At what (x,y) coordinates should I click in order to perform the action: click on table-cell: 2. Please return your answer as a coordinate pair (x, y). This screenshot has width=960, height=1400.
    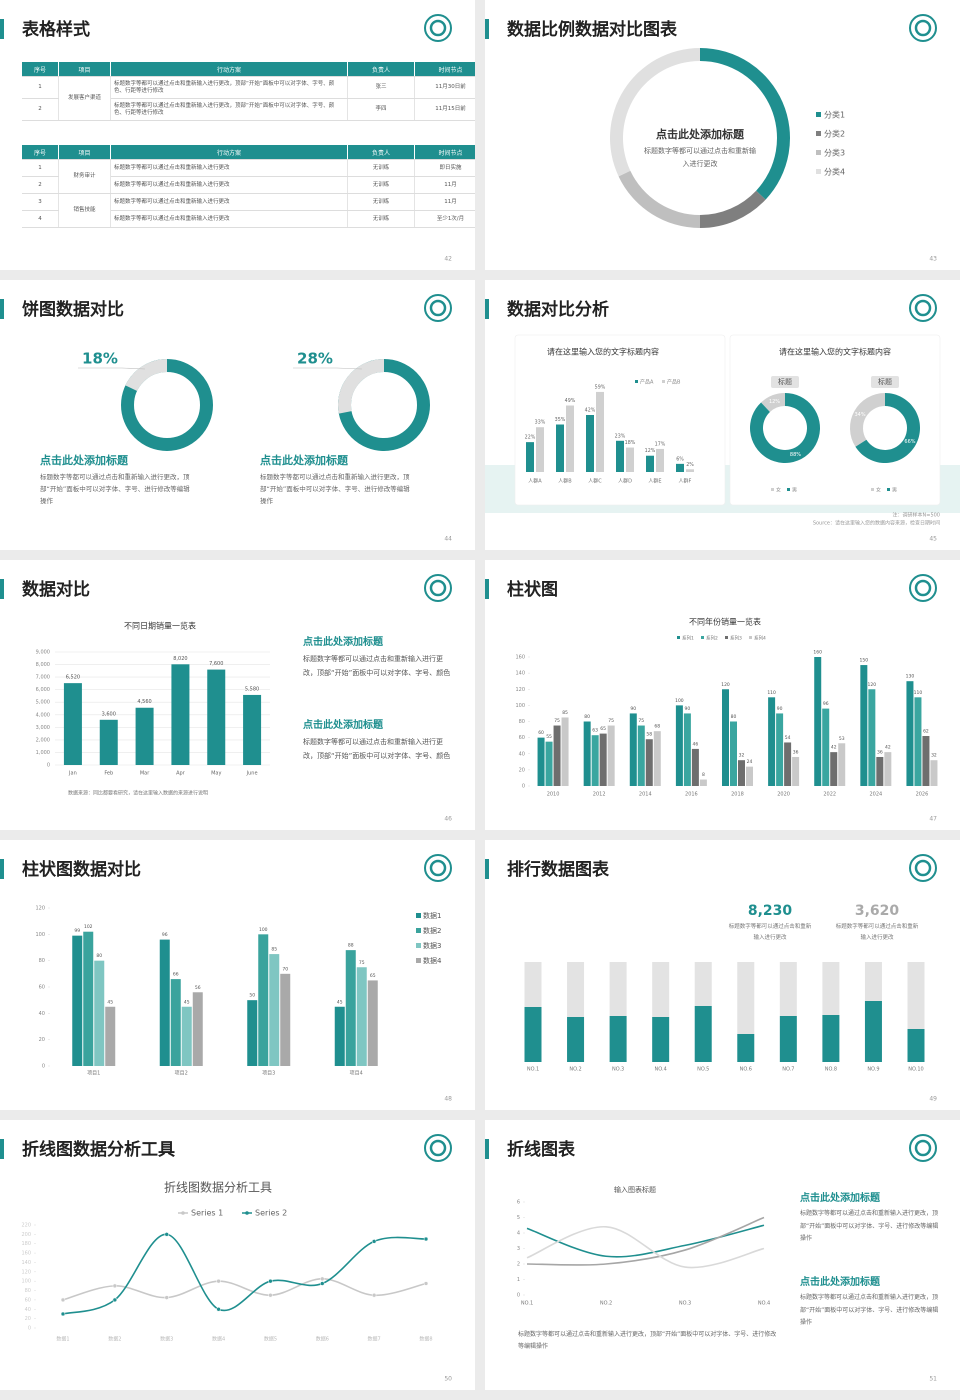
    Looking at the image, I should click on (40, 185).